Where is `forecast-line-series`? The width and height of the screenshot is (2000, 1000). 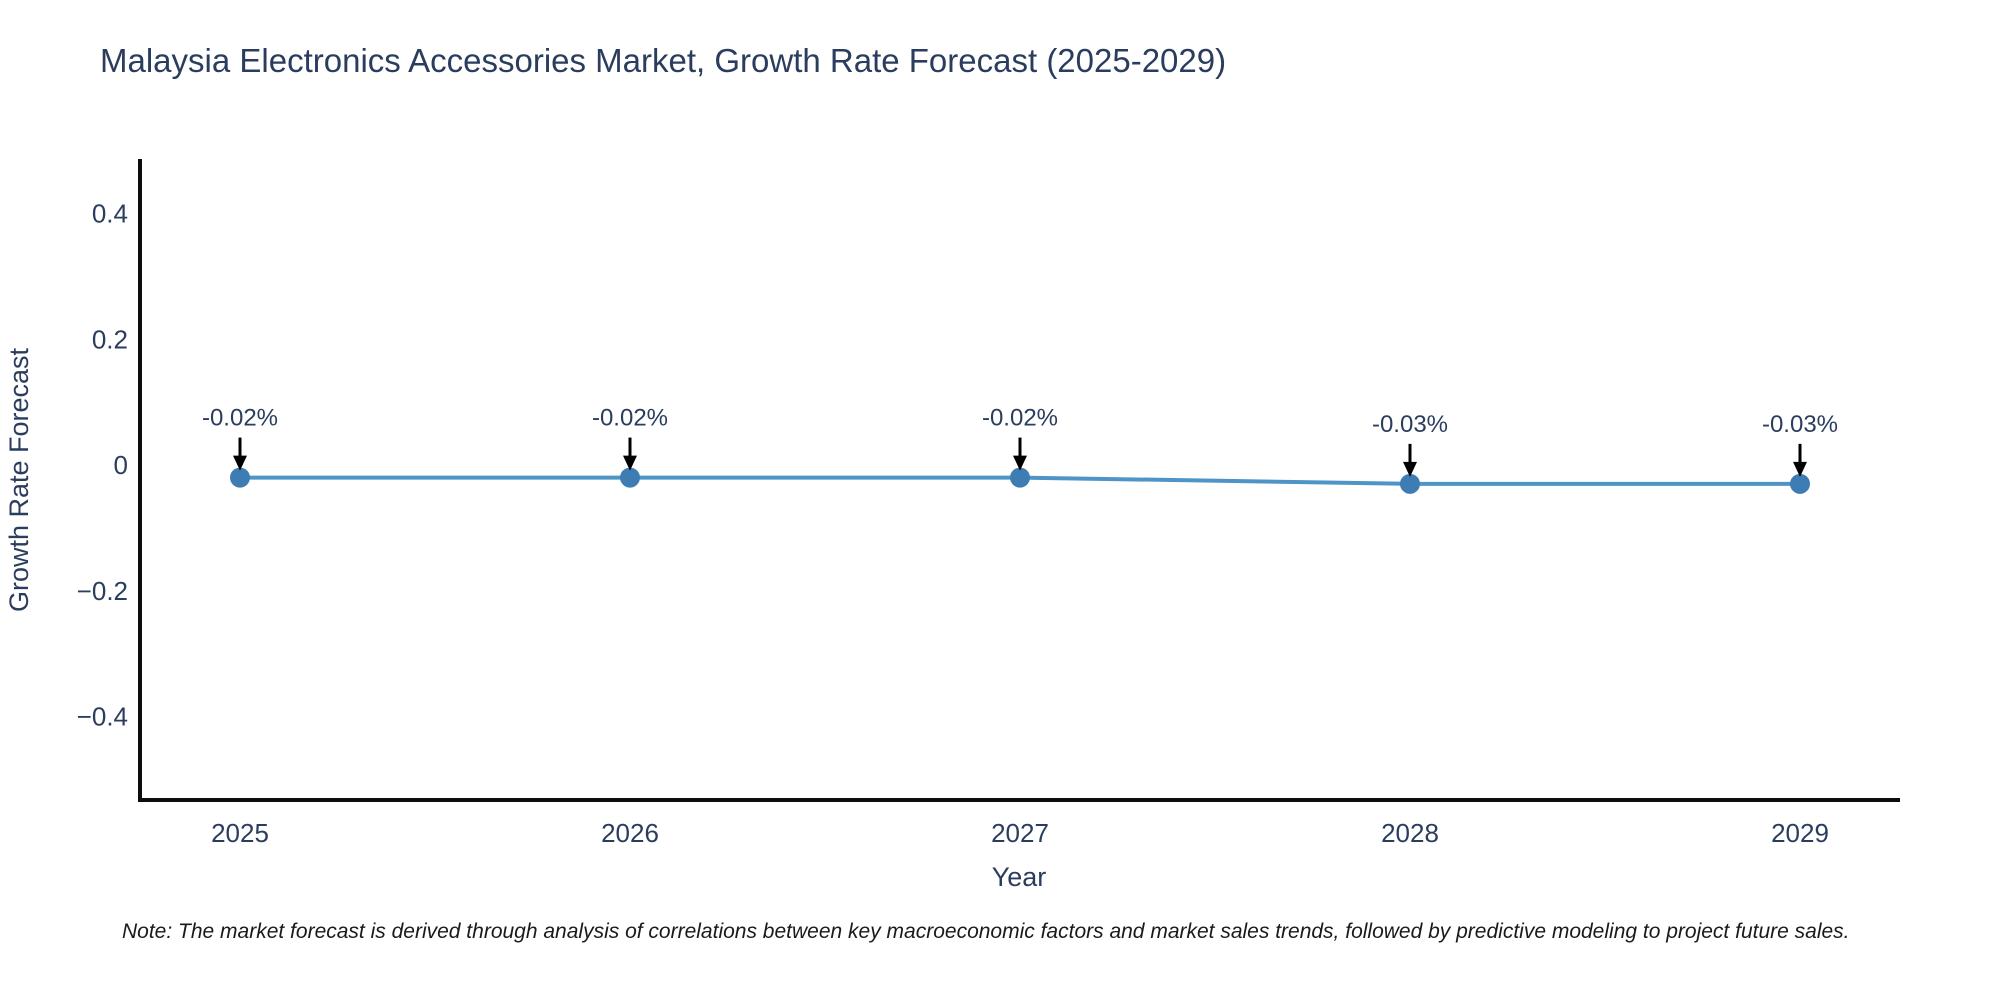 forecast-line-series is located at coordinates (1020, 480).